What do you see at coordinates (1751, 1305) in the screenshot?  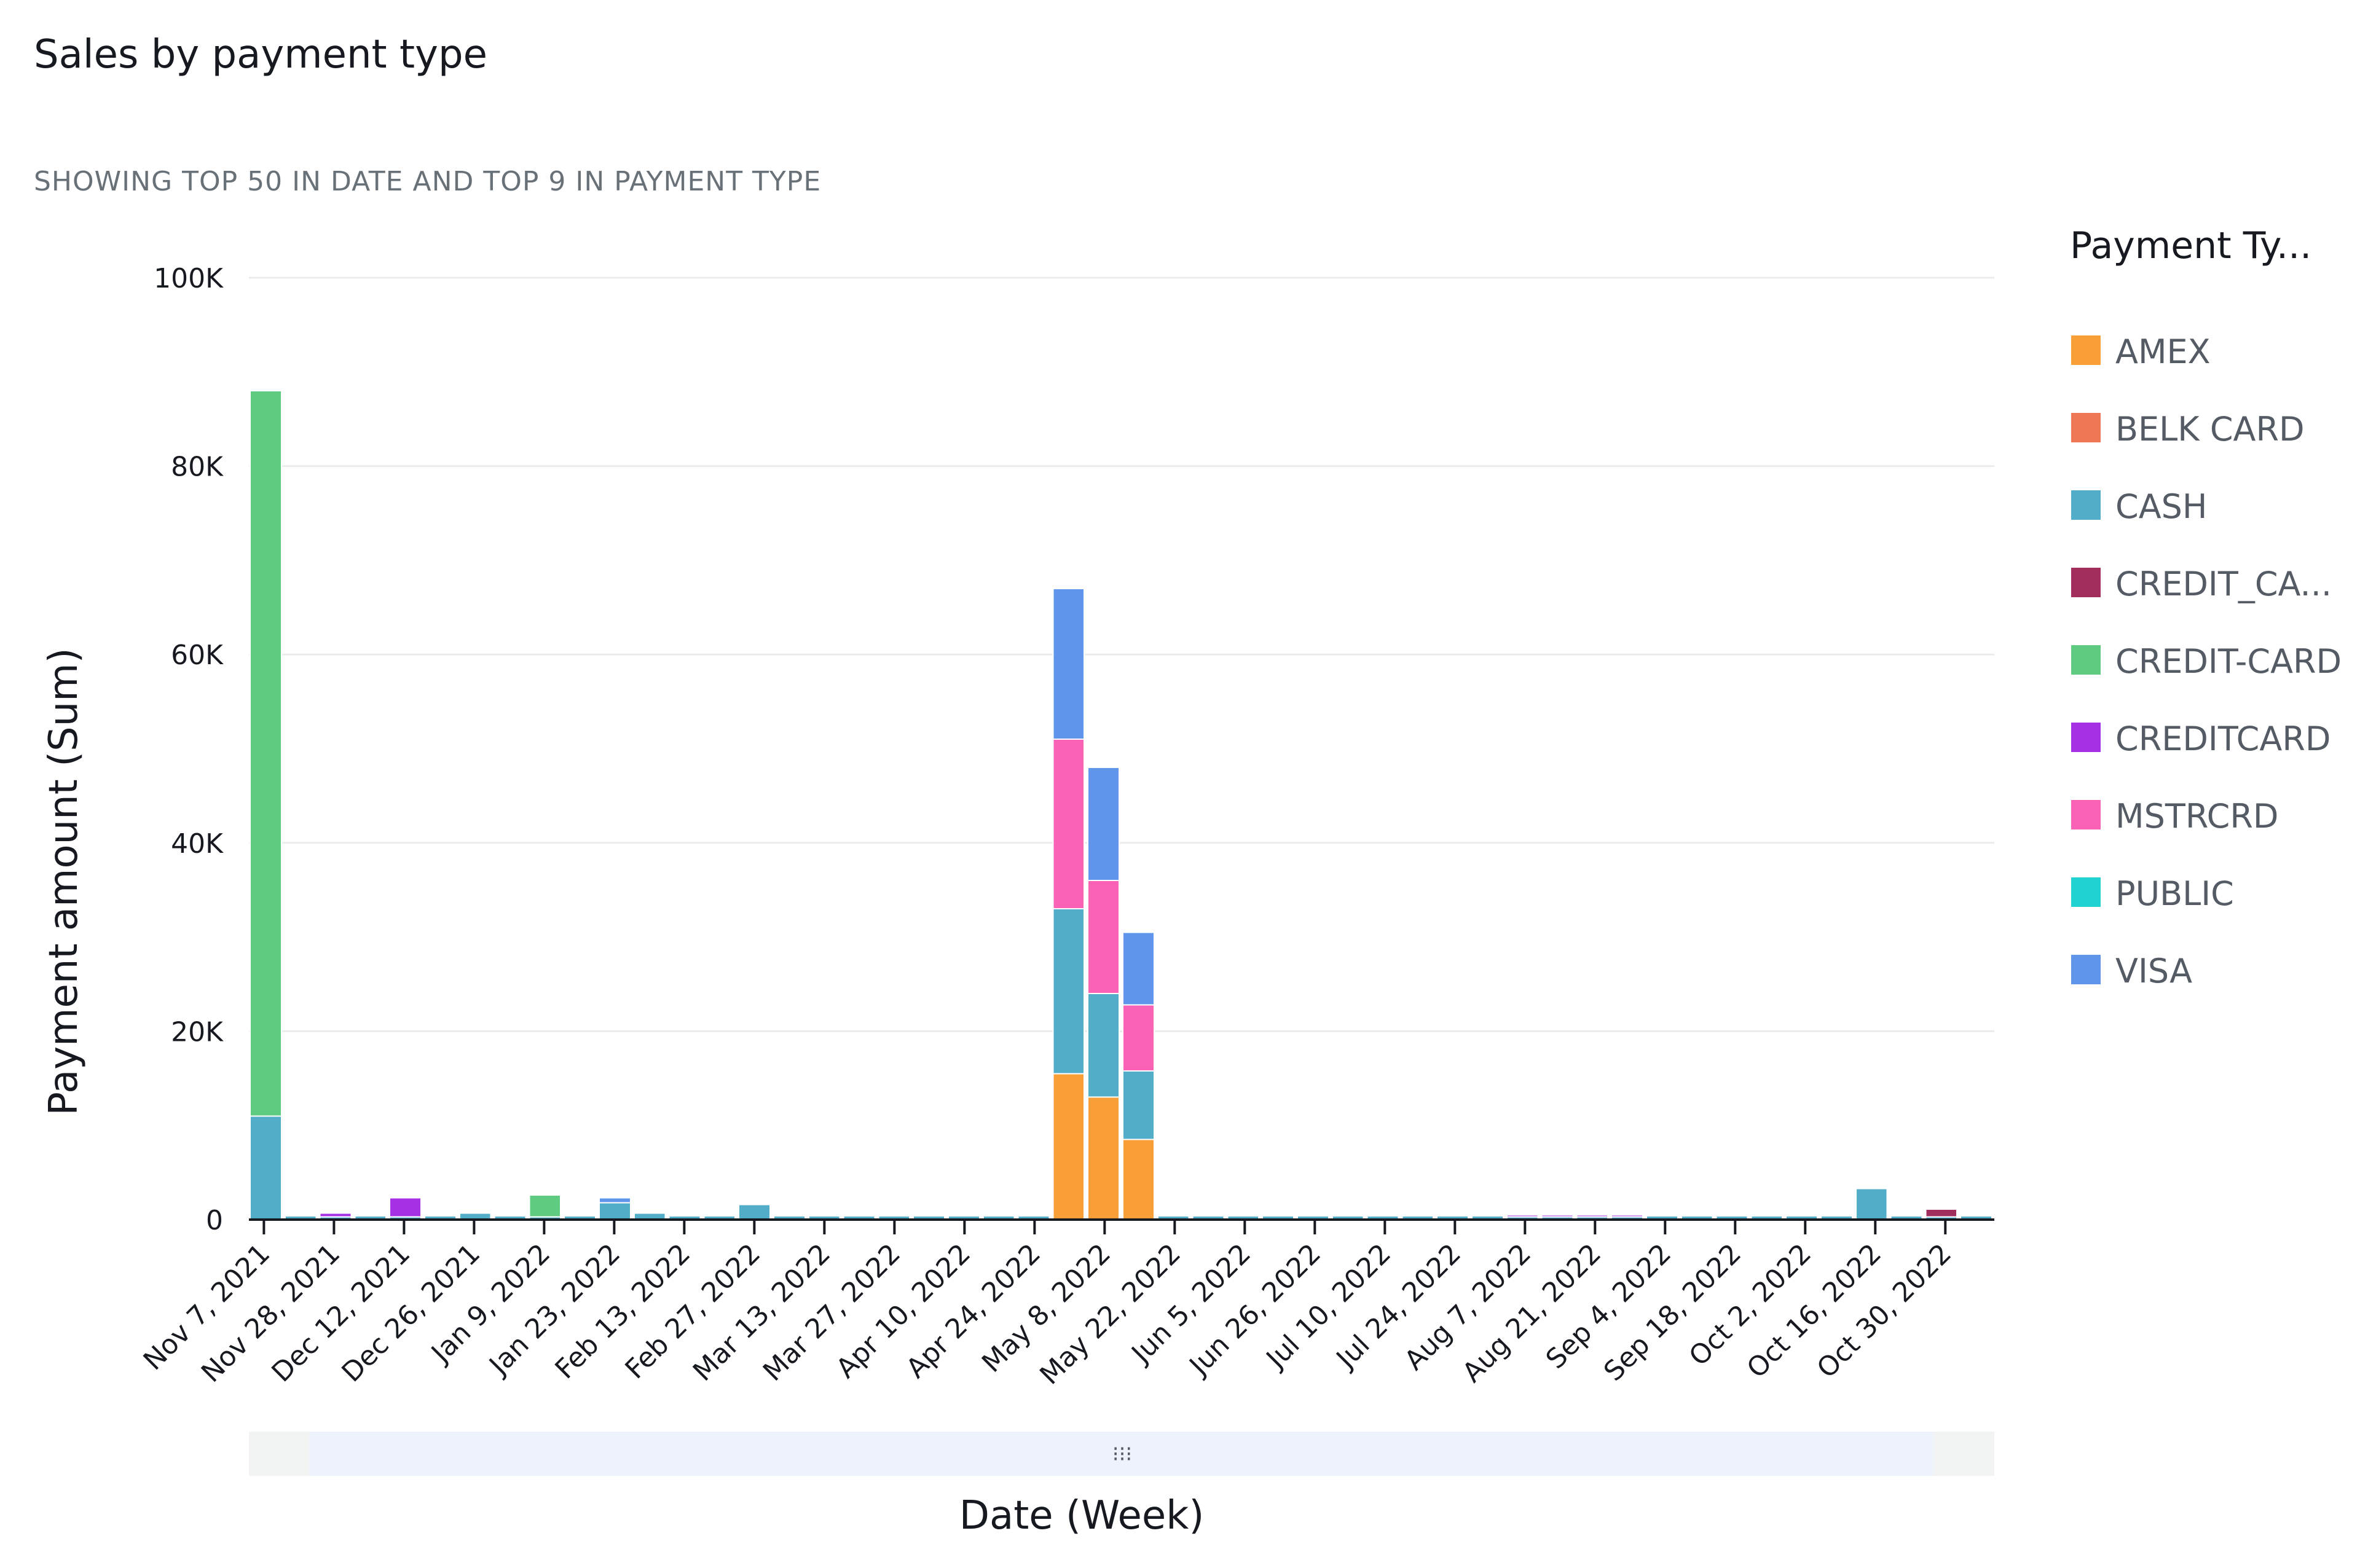 I see `x-tick-label: Oct 2, 2022` at bounding box center [1751, 1305].